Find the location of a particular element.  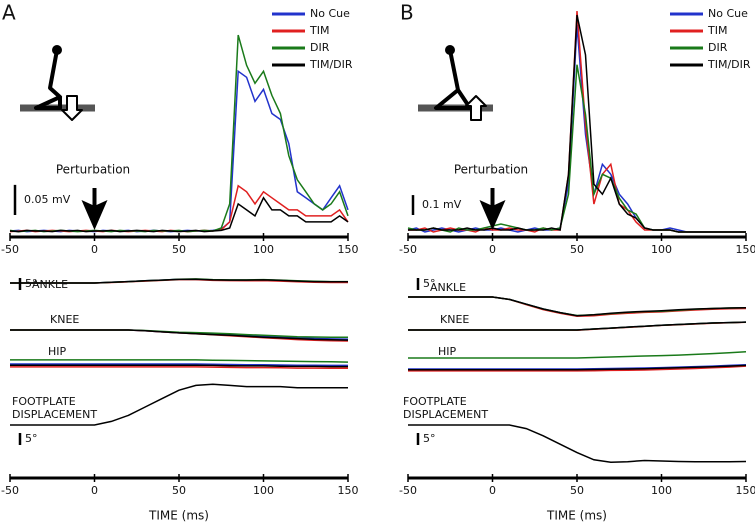

panel-label: B is located at coordinates (407, 13).